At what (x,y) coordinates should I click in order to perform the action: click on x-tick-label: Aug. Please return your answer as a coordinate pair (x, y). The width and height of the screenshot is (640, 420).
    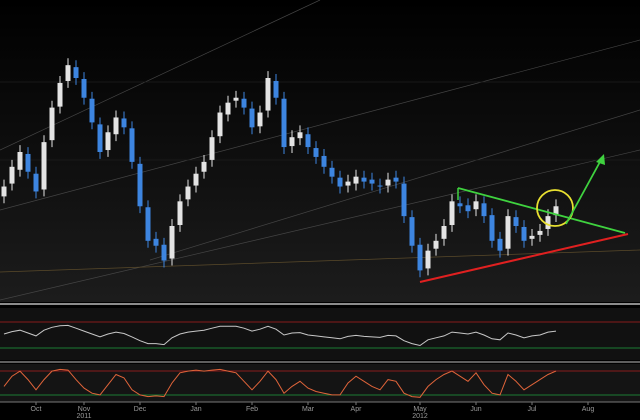
    Looking at the image, I should click on (588, 409).